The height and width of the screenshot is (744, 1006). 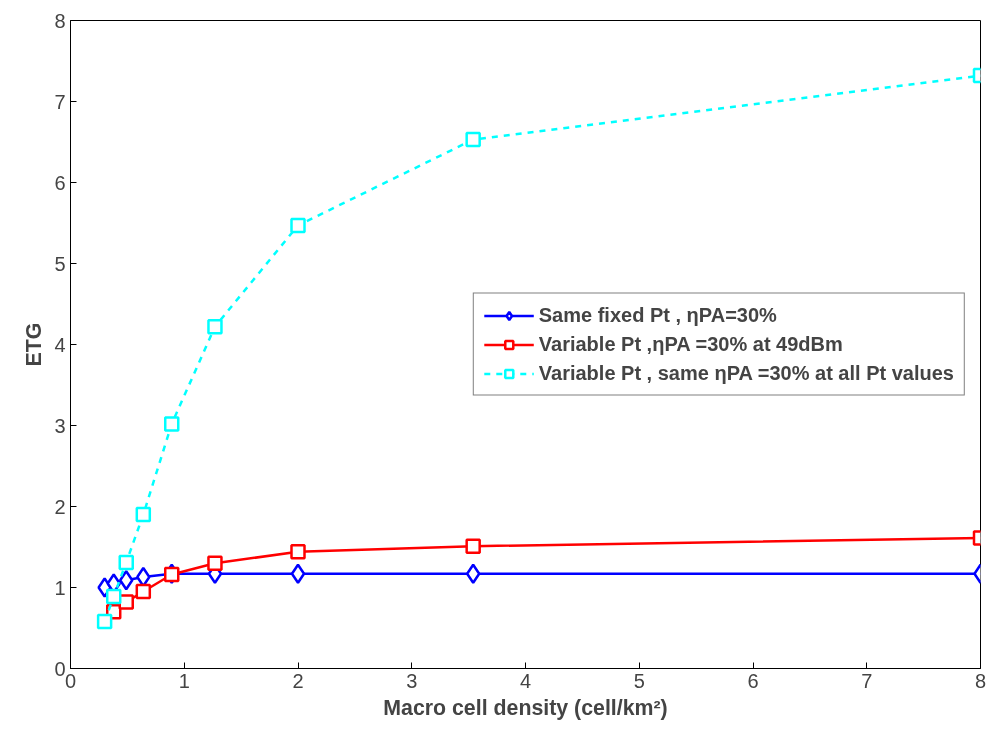 What do you see at coordinates (657, 315) in the screenshot?
I see `legend-label: Same fixed Pt , ηPA=30%` at bounding box center [657, 315].